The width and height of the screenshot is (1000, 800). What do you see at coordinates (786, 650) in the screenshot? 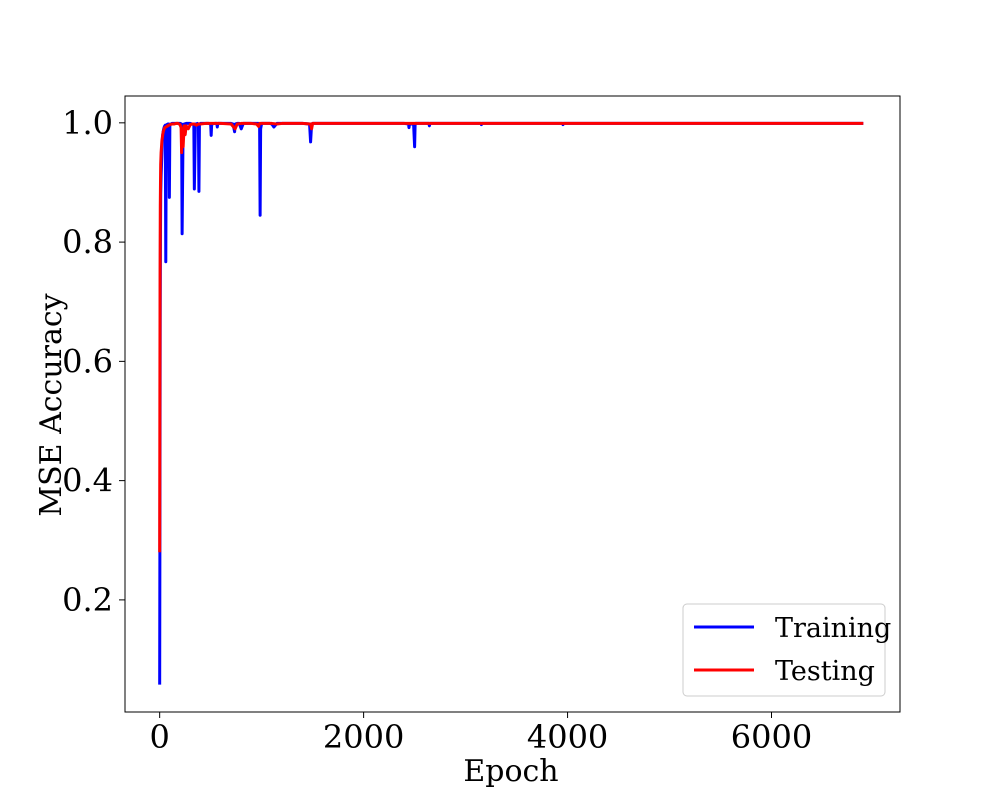
I see `legend: Training Testing` at bounding box center [786, 650].